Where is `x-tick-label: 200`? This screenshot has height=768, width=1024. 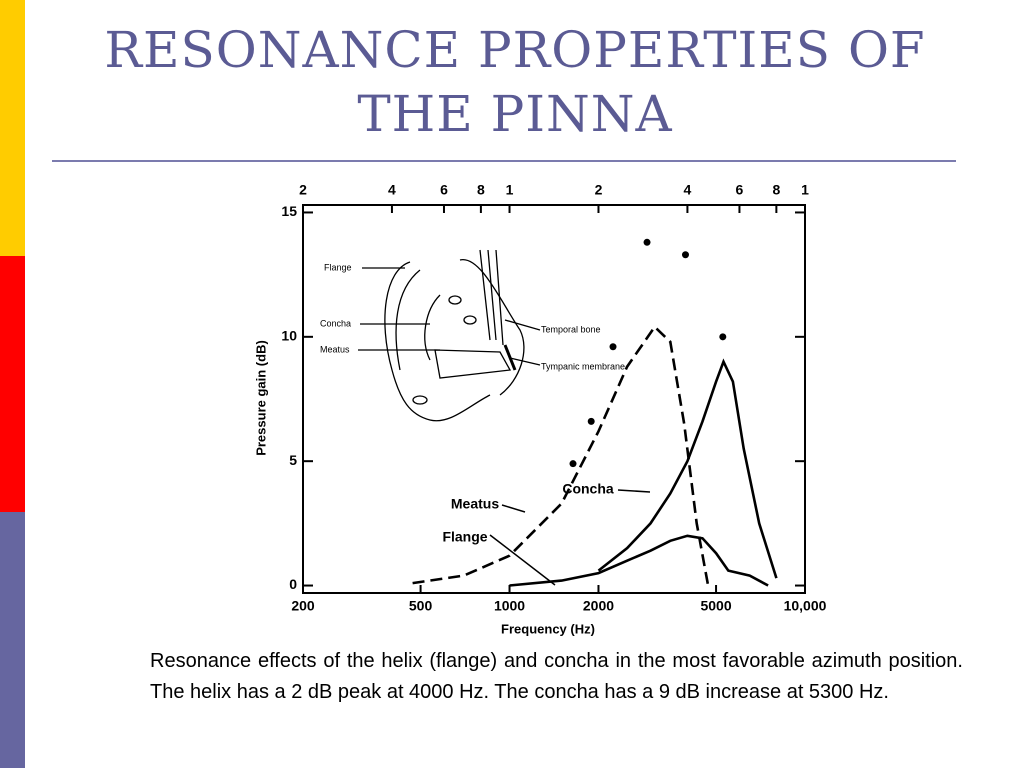
x-tick-label: 200 is located at coordinates (303, 606).